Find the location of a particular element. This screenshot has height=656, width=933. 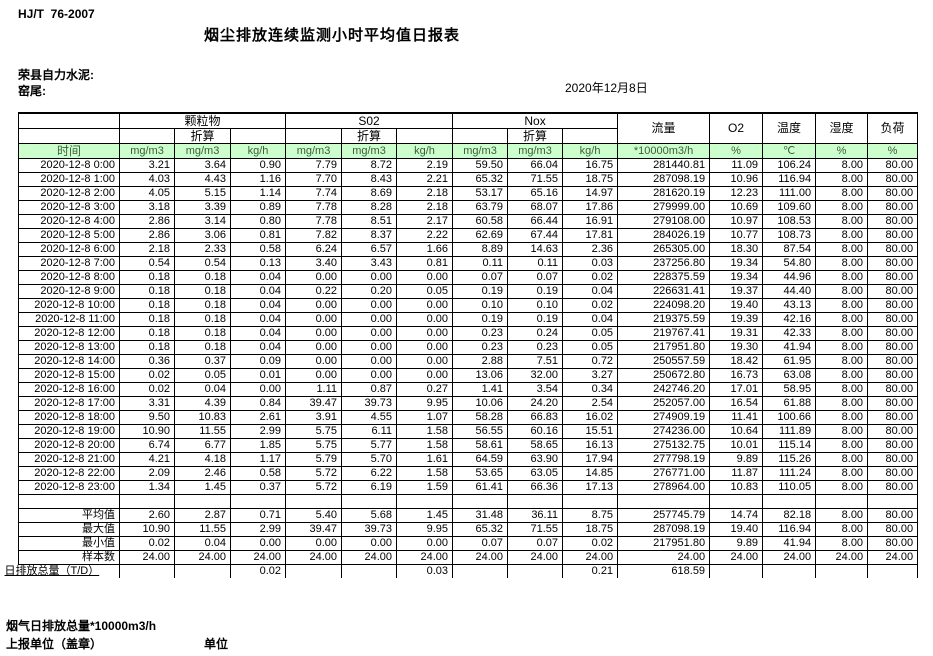

summary-label: 日排放总量（T/D） is located at coordinates (62, 571).